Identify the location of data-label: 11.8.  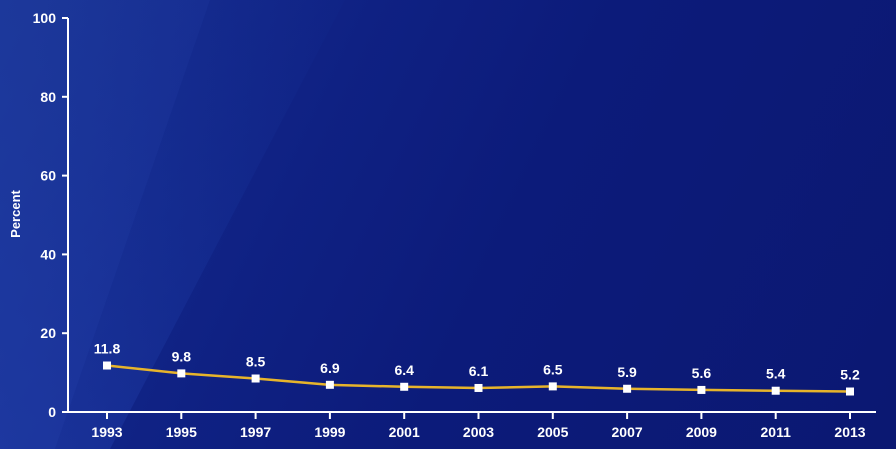
(107, 349).